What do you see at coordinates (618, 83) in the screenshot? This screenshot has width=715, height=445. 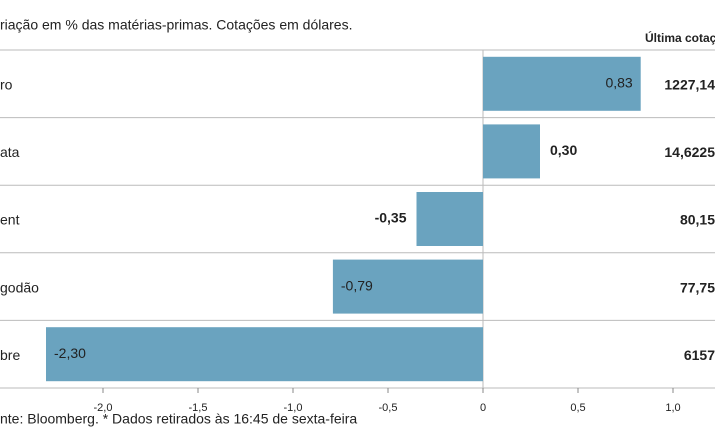 I see `value-label: 0,83` at bounding box center [618, 83].